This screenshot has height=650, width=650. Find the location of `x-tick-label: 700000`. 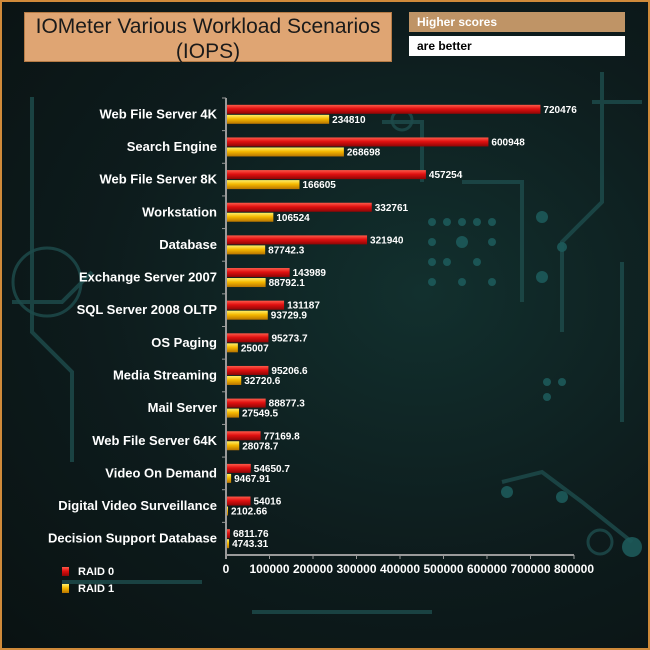

x-tick-label: 700000 is located at coordinates (530, 569).